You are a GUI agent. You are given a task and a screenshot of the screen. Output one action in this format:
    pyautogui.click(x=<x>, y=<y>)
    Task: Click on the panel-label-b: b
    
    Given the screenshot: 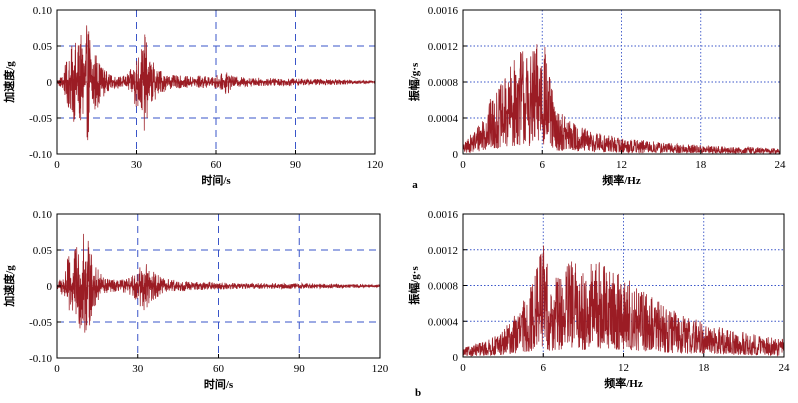 What is the action you would take?
    pyautogui.click(x=418, y=393)
    